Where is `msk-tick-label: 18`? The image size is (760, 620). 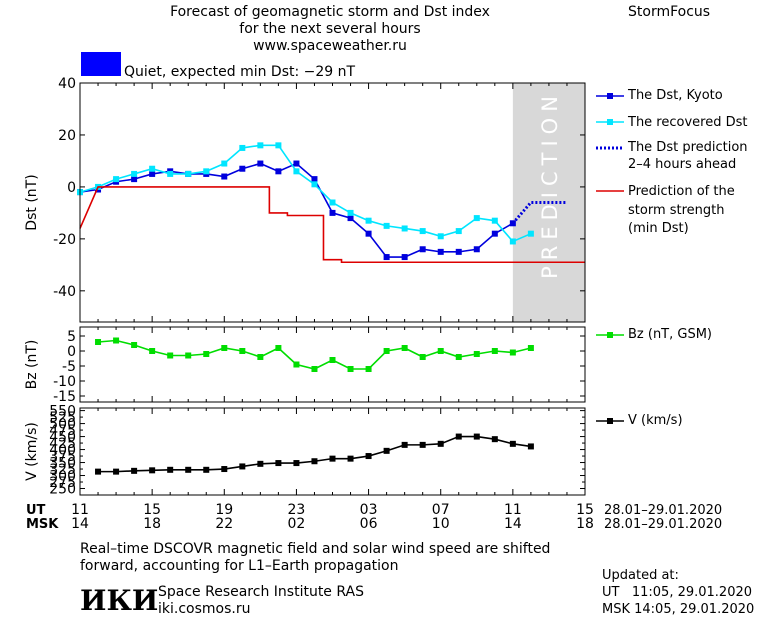
msk-tick-label: 18 is located at coordinates (585, 524).